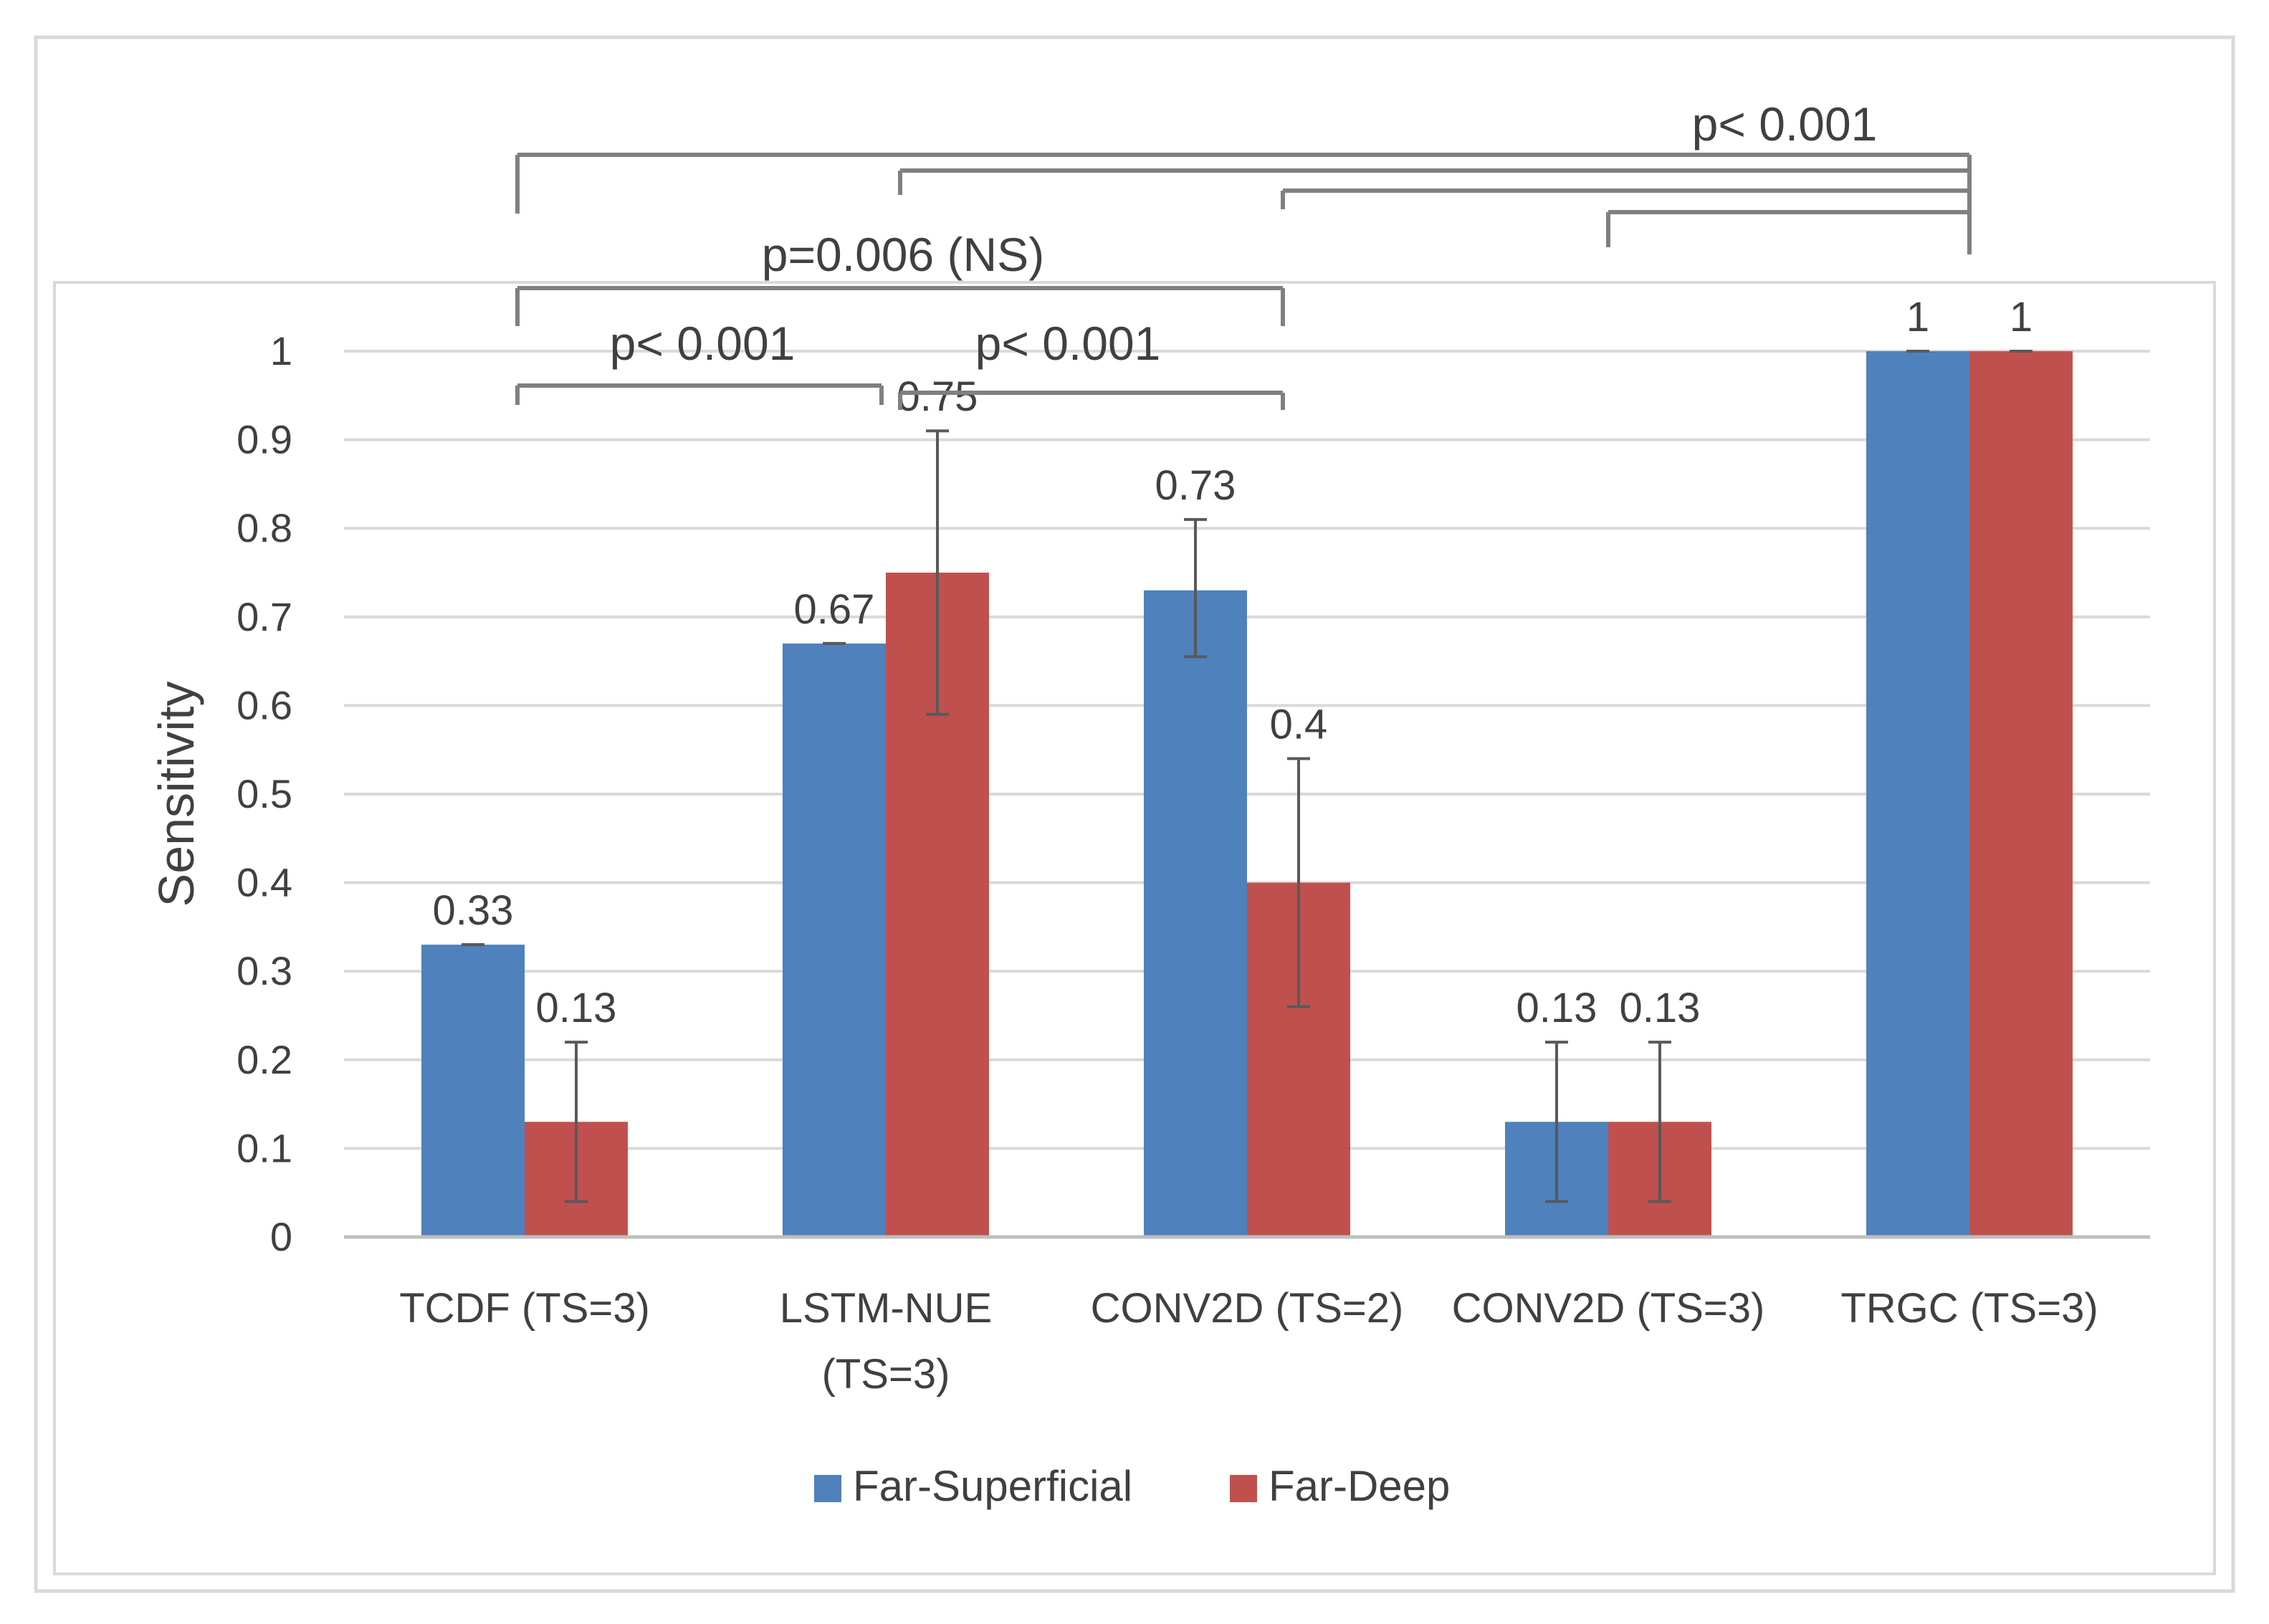 This screenshot has height=1624, width=2269. What do you see at coordinates (993, 1486) in the screenshot?
I see `legend-label: Far-Superficial` at bounding box center [993, 1486].